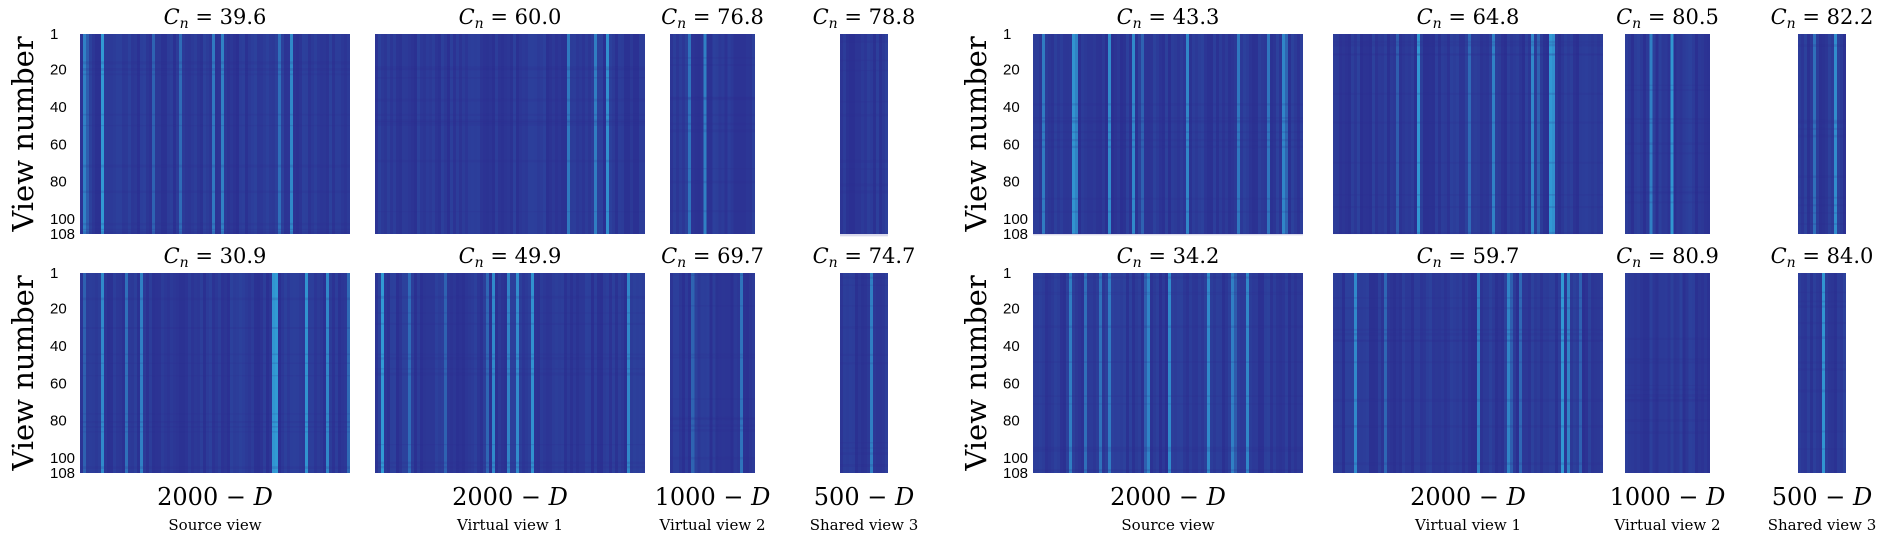 This screenshot has width=1884, height=538. What do you see at coordinates (215, 257) in the screenshot?
I see `panel-title: Cn = 30.9` at bounding box center [215, 257].